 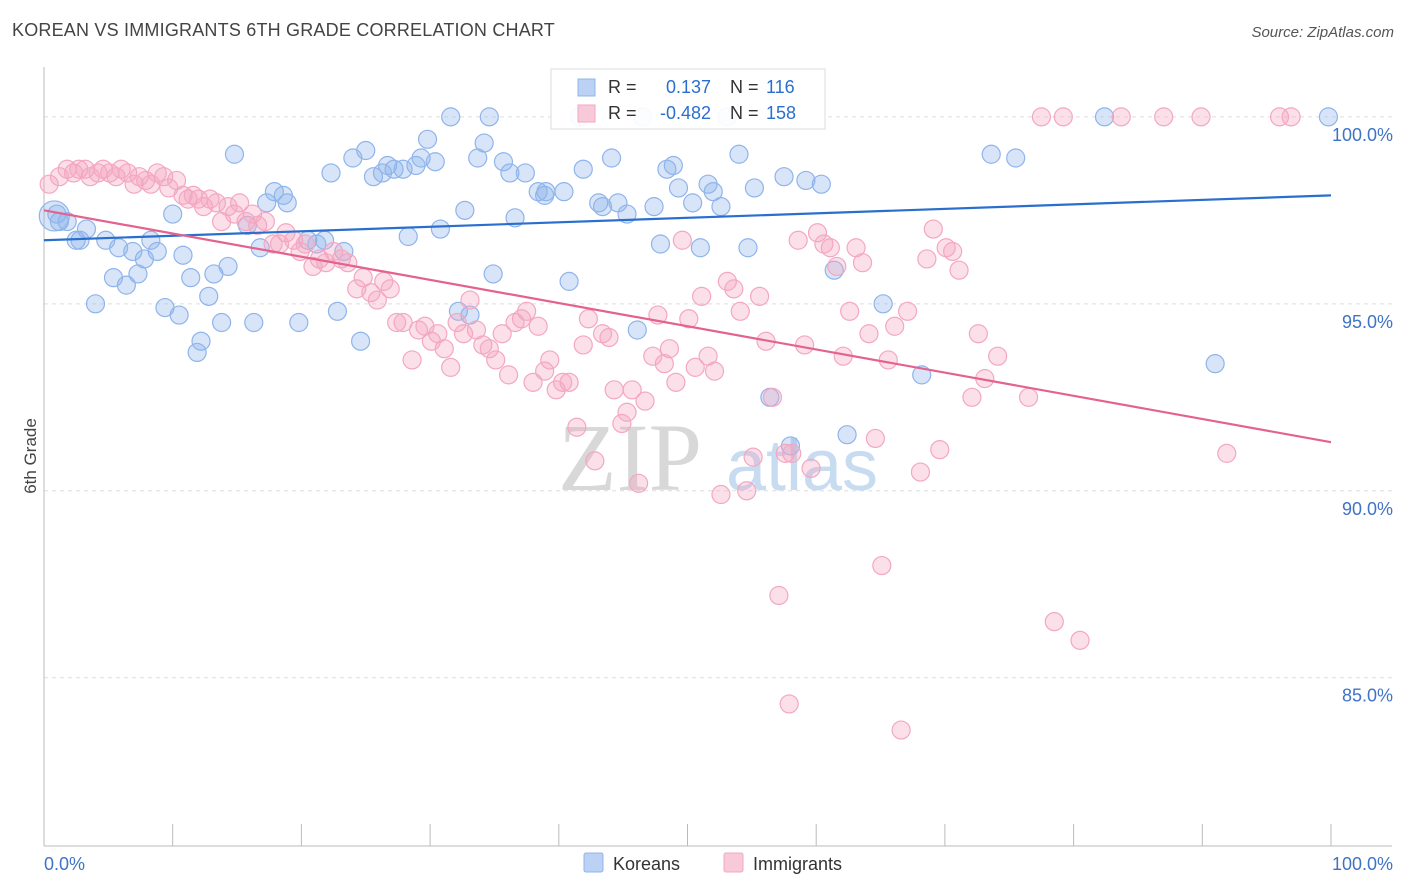 What do you see at coordinates (1367, 322) in the screenshot?
I see `y-tick-label: 95.0%` at bounding box center [1367, 322].